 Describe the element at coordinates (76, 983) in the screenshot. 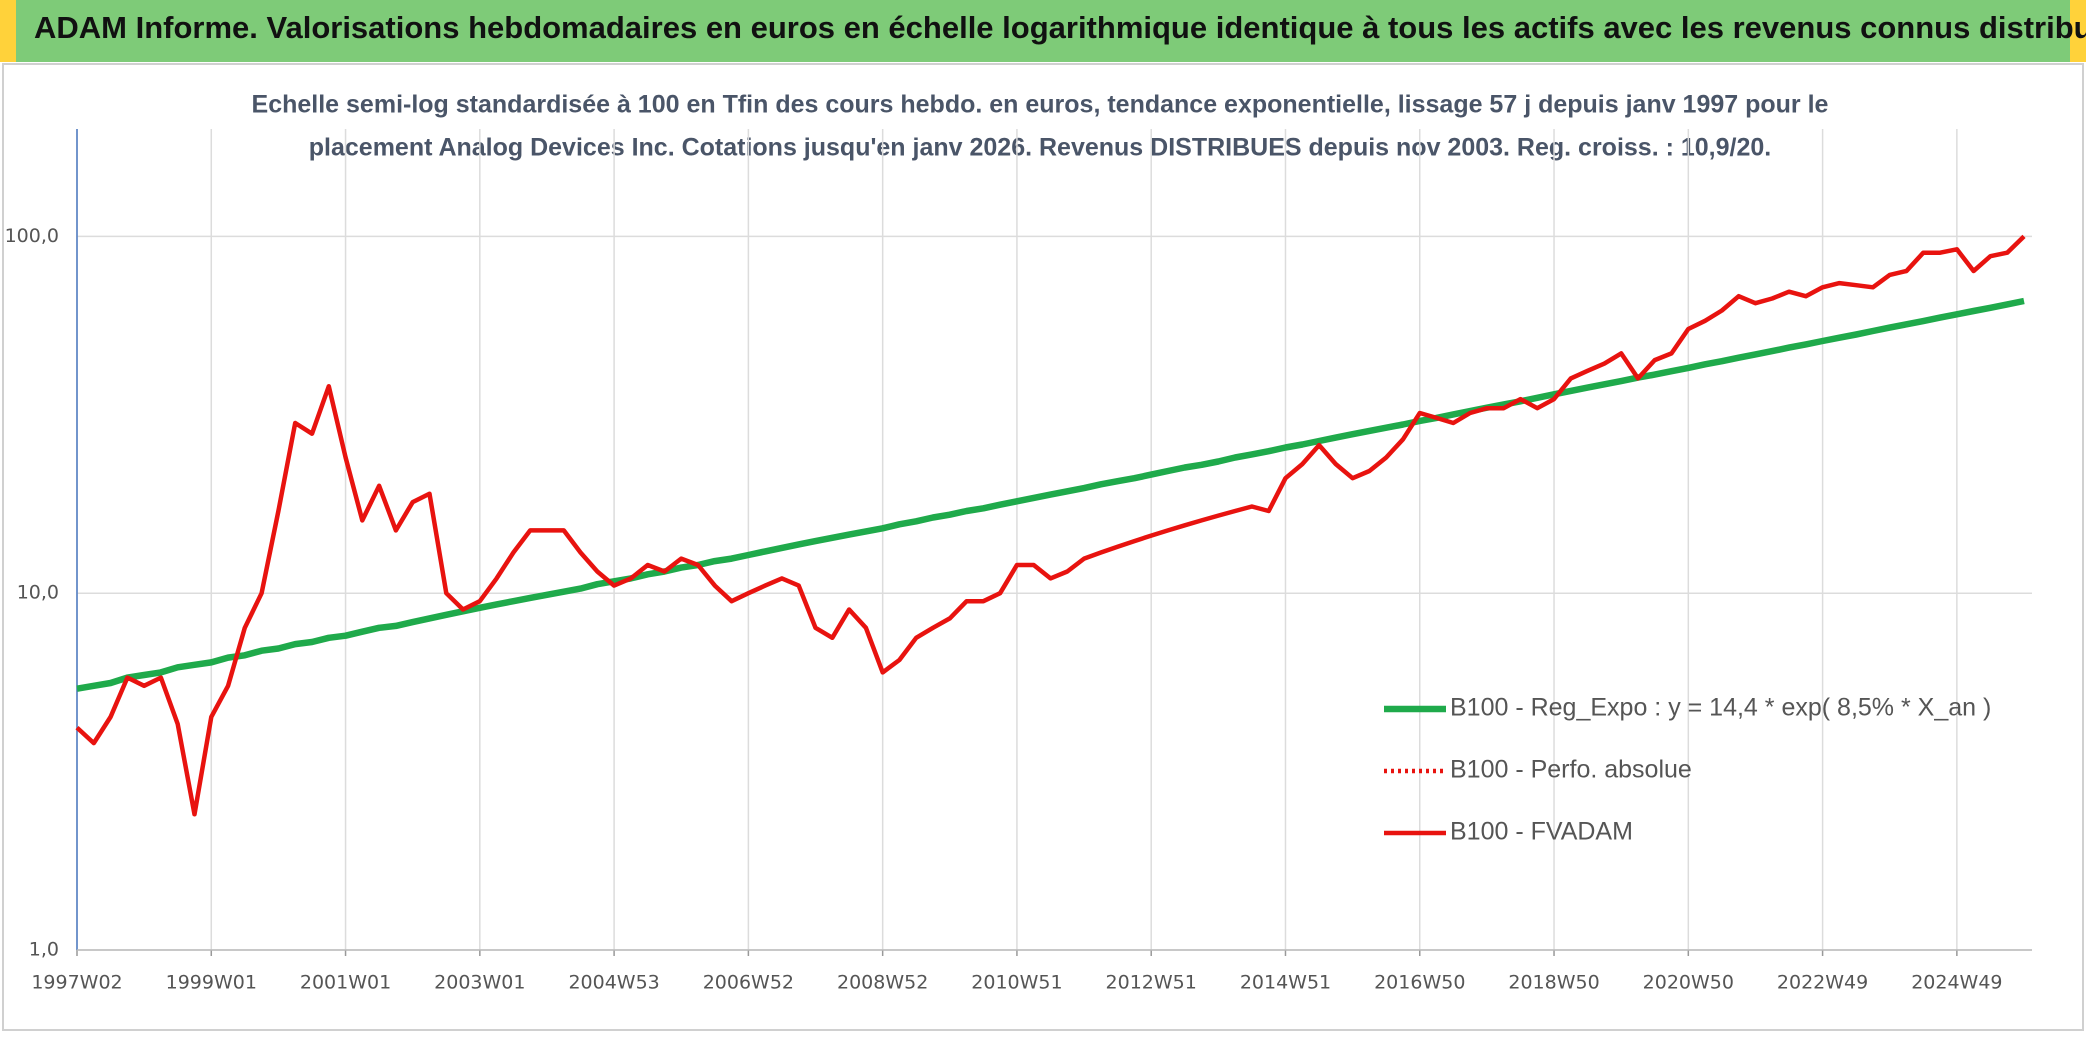

I see `x-tick-label: 1997W02` at that location.